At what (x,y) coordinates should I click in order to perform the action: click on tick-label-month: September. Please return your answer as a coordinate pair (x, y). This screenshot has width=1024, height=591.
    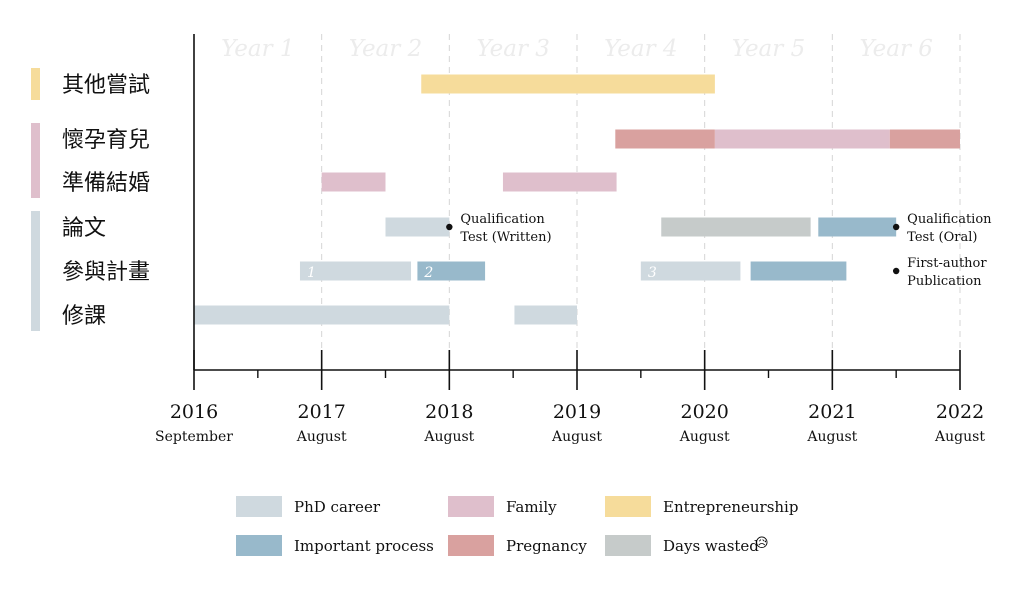
    Looking at the image, I should click on (194, 437).